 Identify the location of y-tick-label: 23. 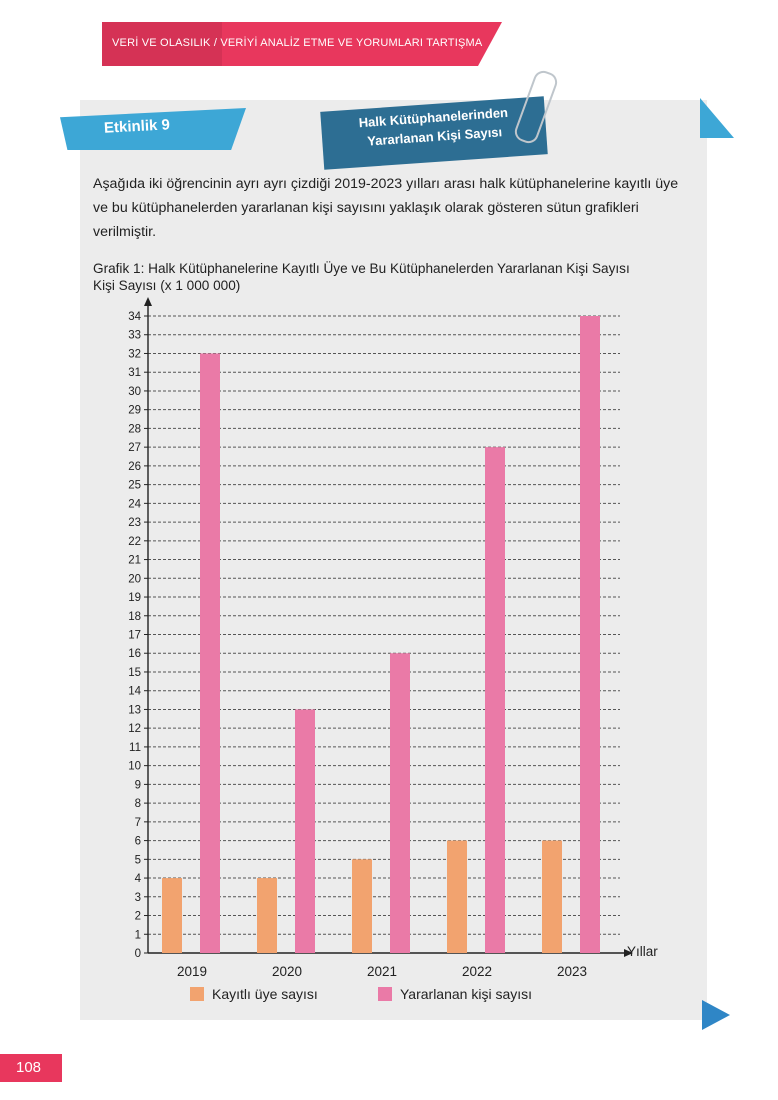
(134, 523).